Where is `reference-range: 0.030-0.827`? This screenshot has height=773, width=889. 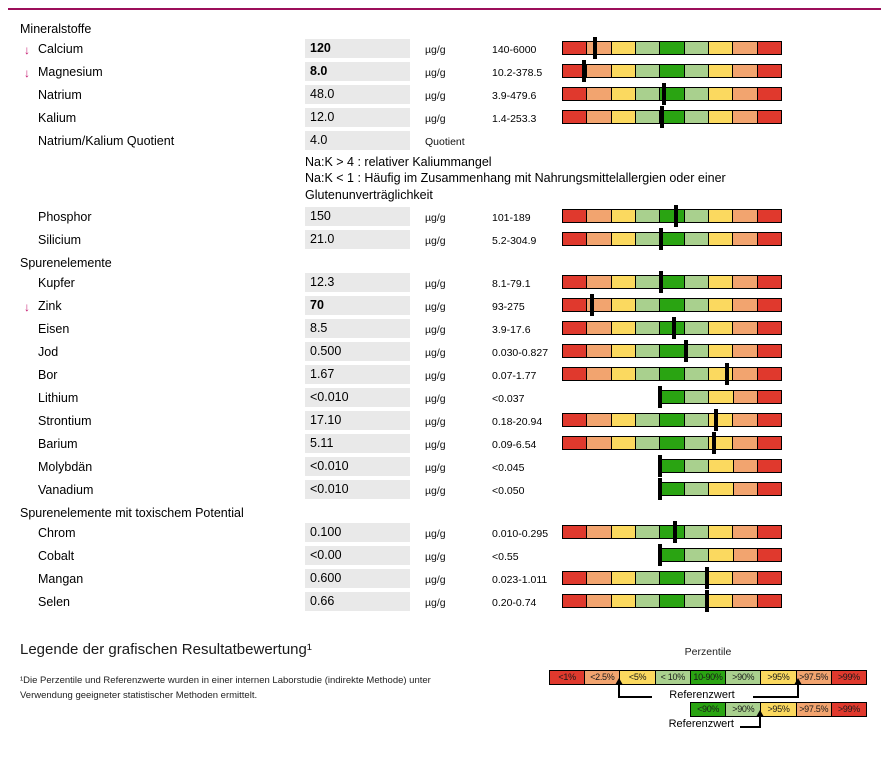
reference-range: 0.030-0.827 is located at coordinates (520, 353).